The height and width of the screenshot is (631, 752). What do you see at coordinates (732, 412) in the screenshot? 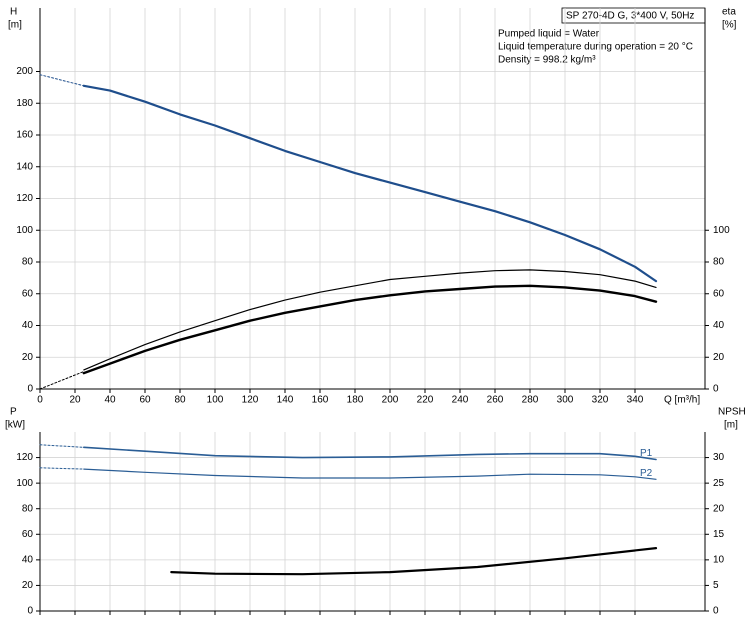
I see `y2-axis-label: NPSH` at bounding box center [732, 412].